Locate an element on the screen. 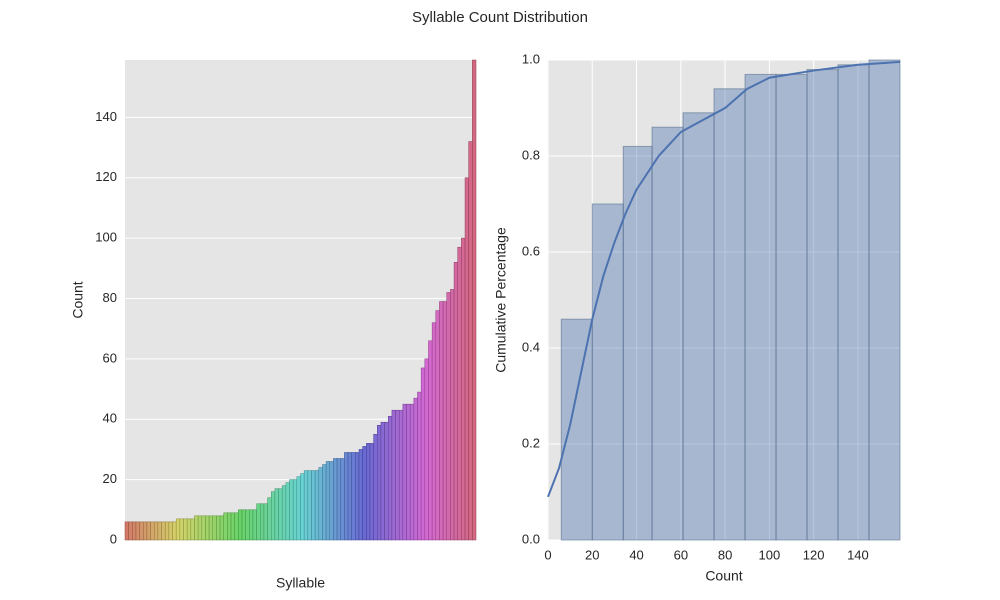  x-axis-label: Count is located at coordinates (723, 576).